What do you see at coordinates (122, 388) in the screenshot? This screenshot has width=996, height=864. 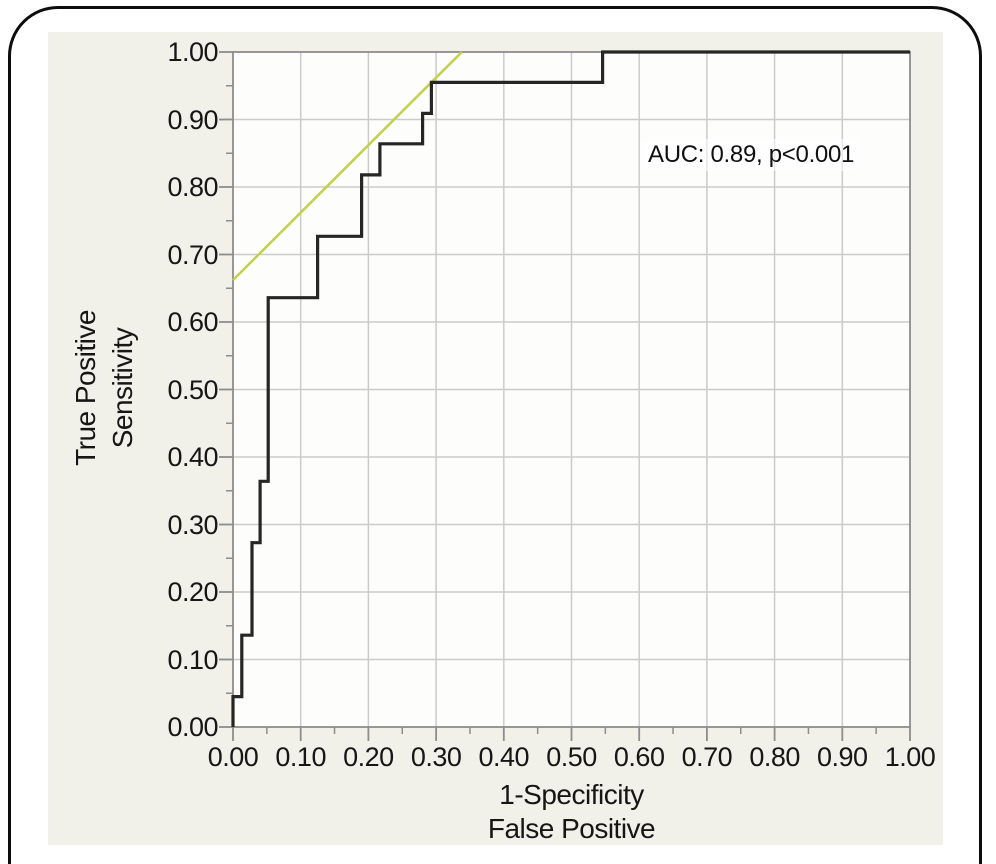 I see `y-axis-title-line2: Sensitivity` at bounding box center [122, 388].